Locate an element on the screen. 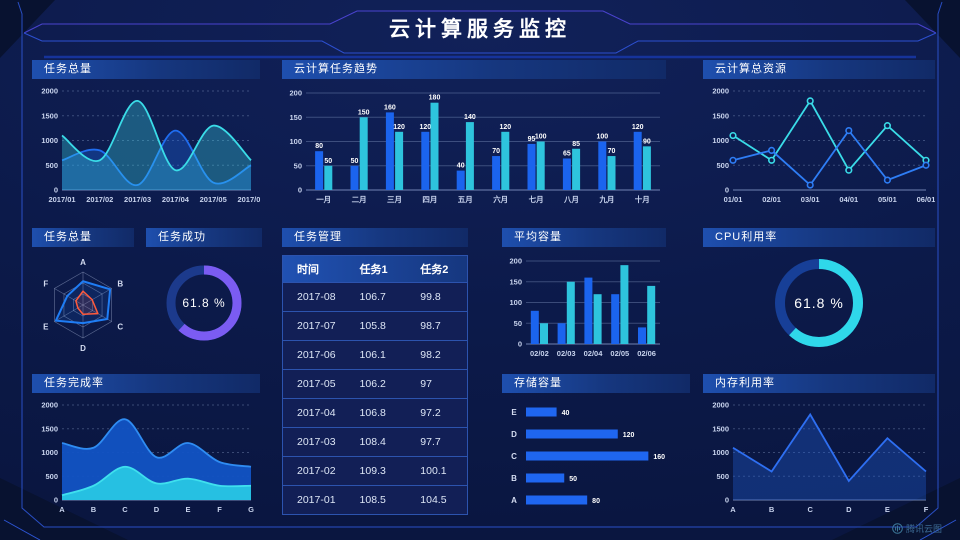 The width and height of the screenshot is (960, 540). panel-title: 云计算总资源 is located at coordinates (819, 69).